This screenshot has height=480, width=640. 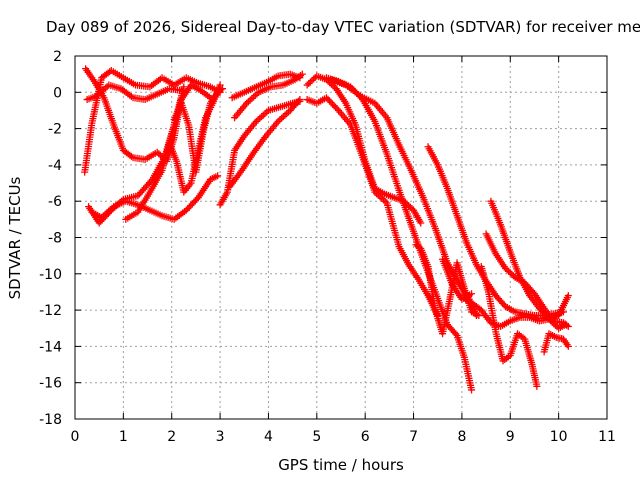 I want to click on series-sat-h, so click(x=198, y=130).